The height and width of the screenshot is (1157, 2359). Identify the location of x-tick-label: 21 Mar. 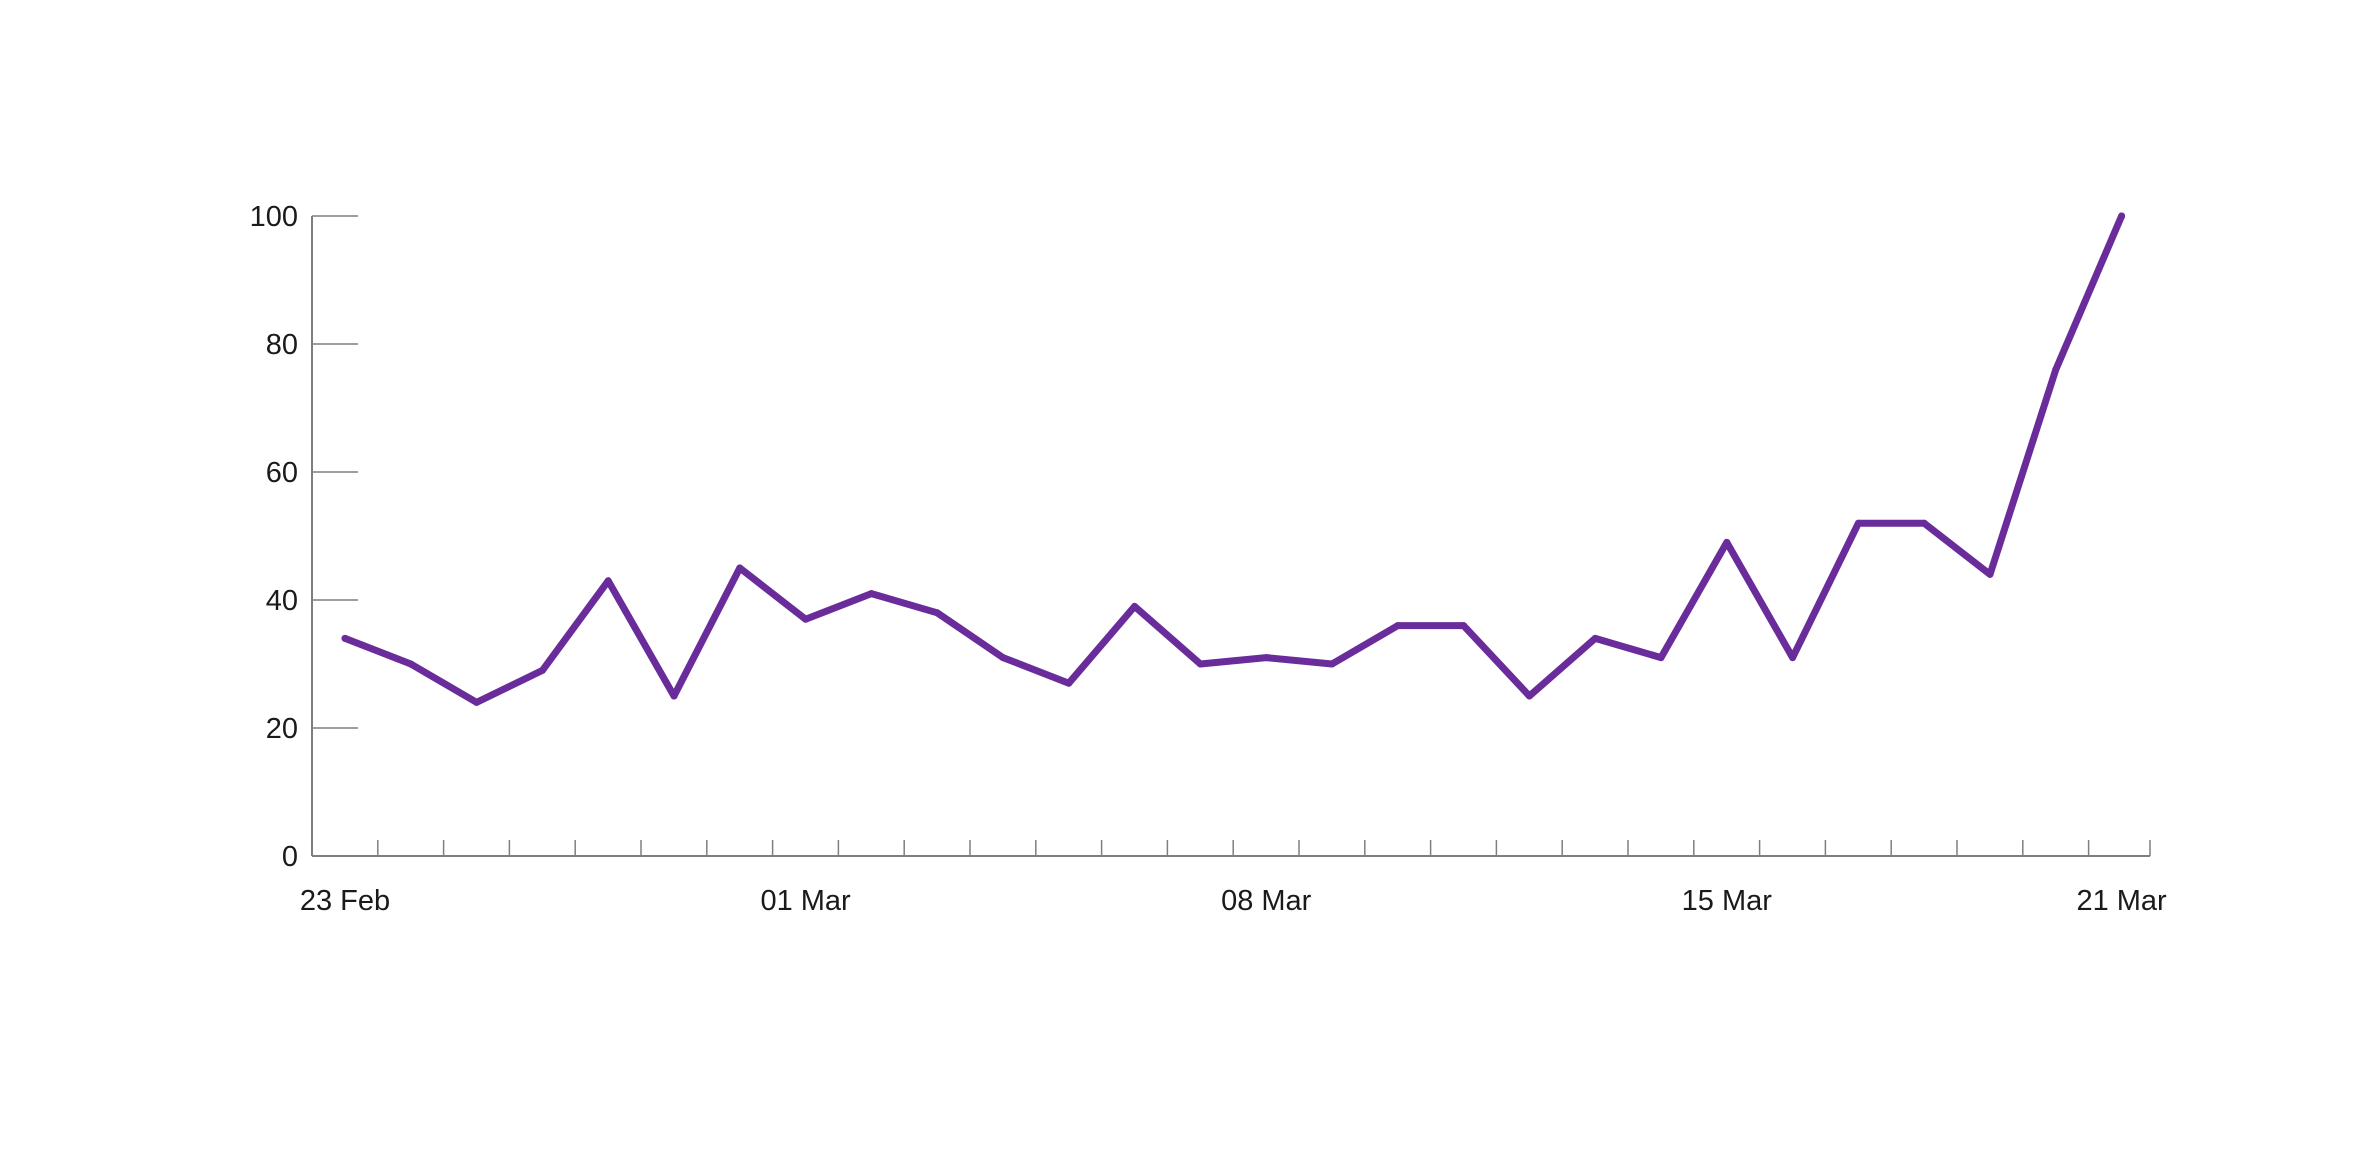
(2121, 901).